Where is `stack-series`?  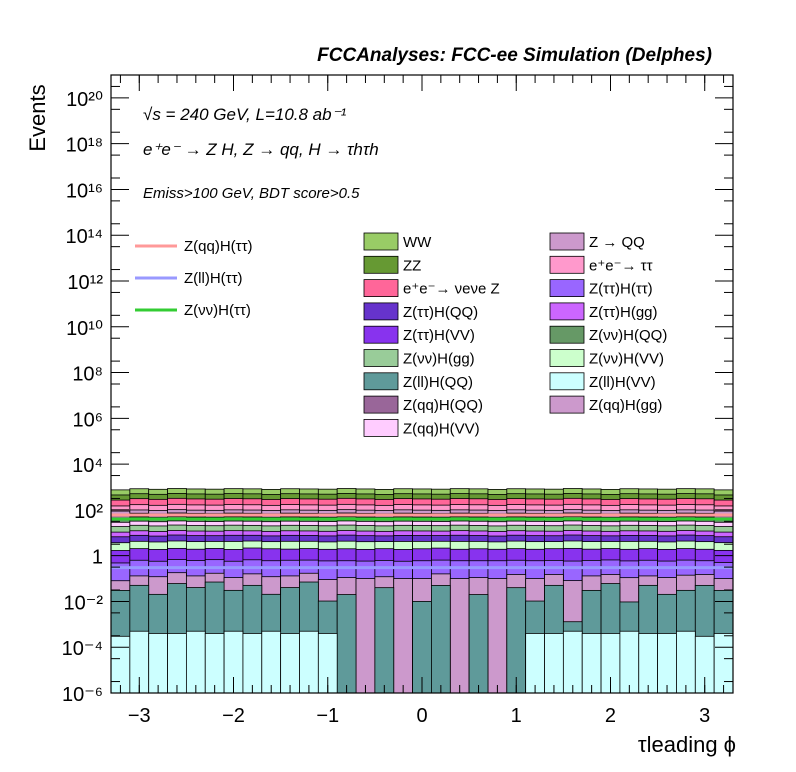
stack-series is located at coordinates (422, 662).